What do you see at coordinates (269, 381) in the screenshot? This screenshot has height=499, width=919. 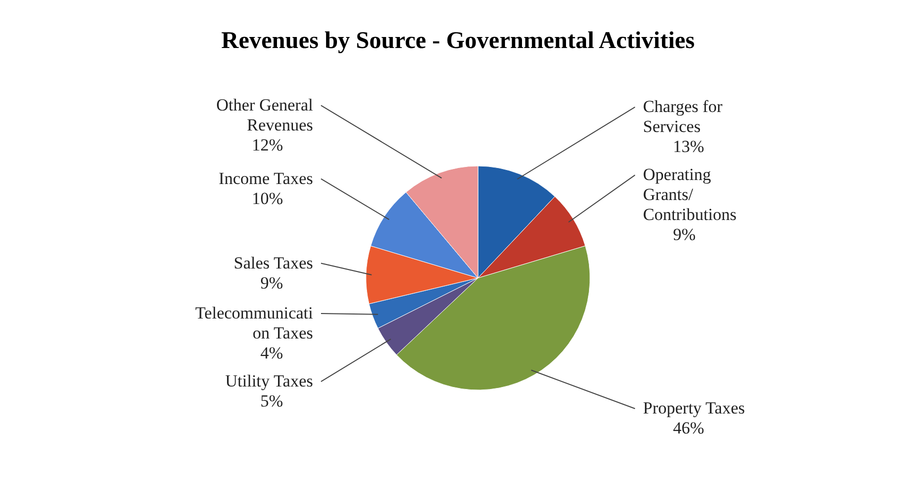 I see `slice-label: Utility Taxes` at bounding box center [269, 381].